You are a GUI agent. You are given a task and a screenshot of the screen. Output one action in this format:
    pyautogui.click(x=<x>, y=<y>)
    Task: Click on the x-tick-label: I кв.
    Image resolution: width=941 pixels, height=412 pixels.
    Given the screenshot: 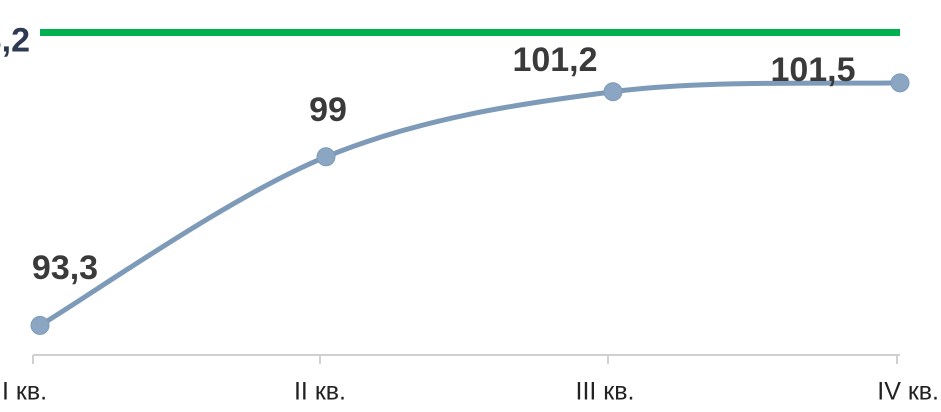 What is the action you would take?
    pyautogui.click(x=24, y=392)
    